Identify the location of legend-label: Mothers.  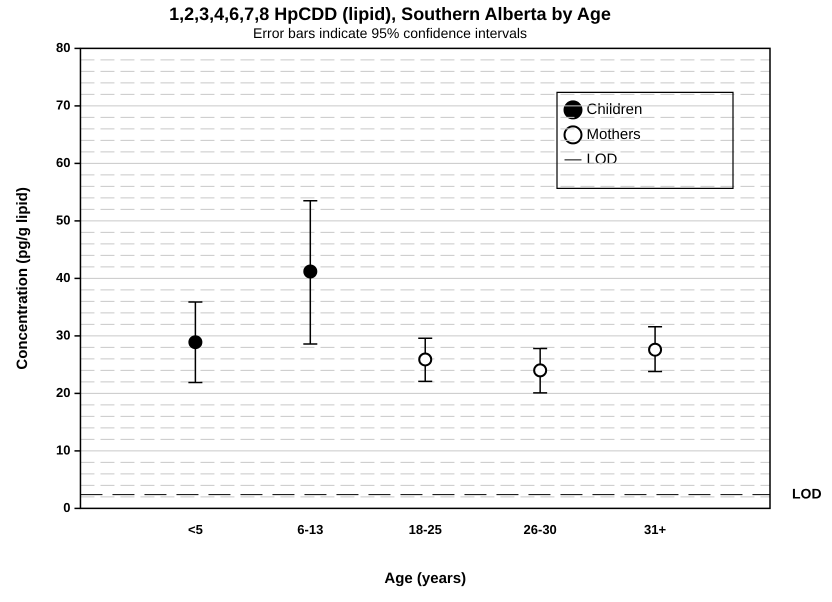
(613, 135).